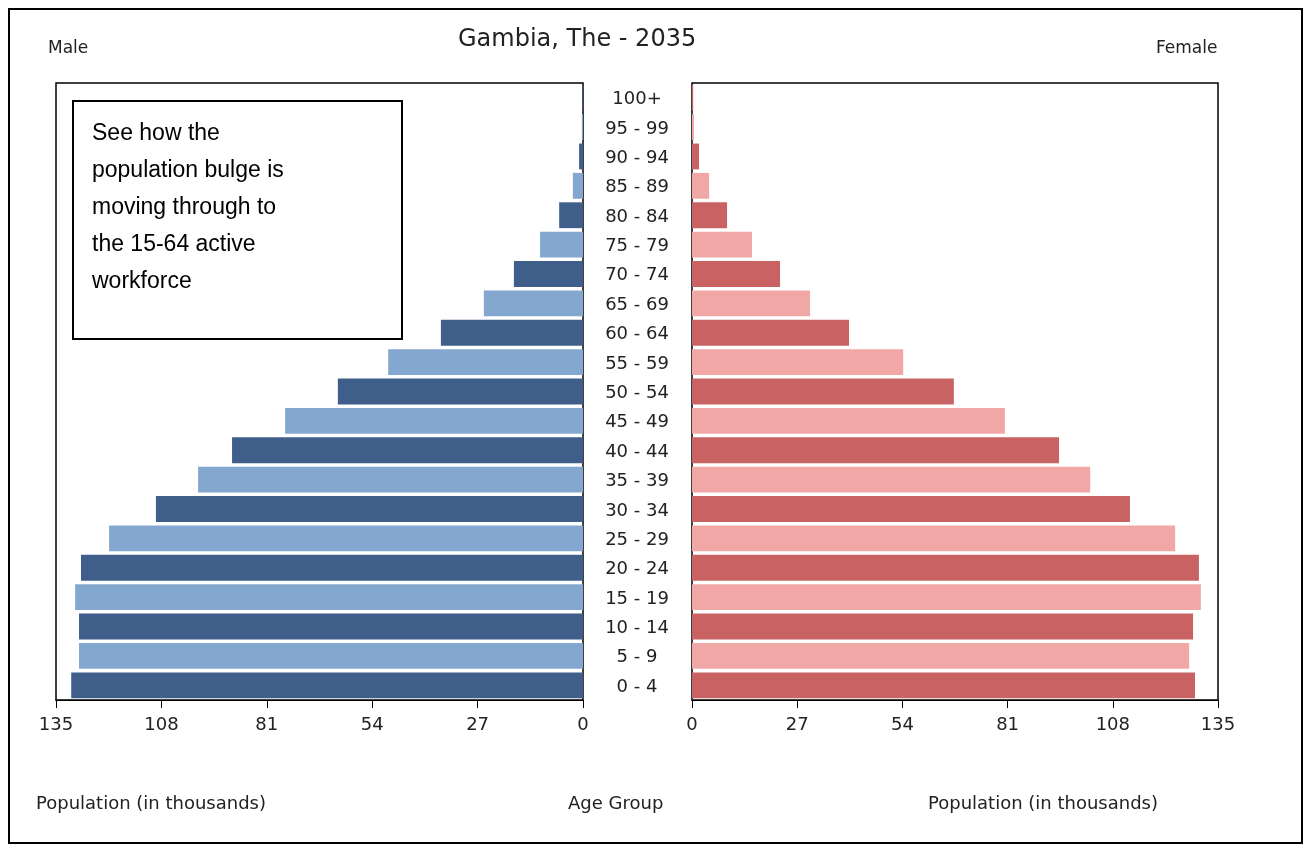 The width and height of the screenshot is (1315, 854). I want to click on y-tick-label: 45 - 49, so click(637, 421).